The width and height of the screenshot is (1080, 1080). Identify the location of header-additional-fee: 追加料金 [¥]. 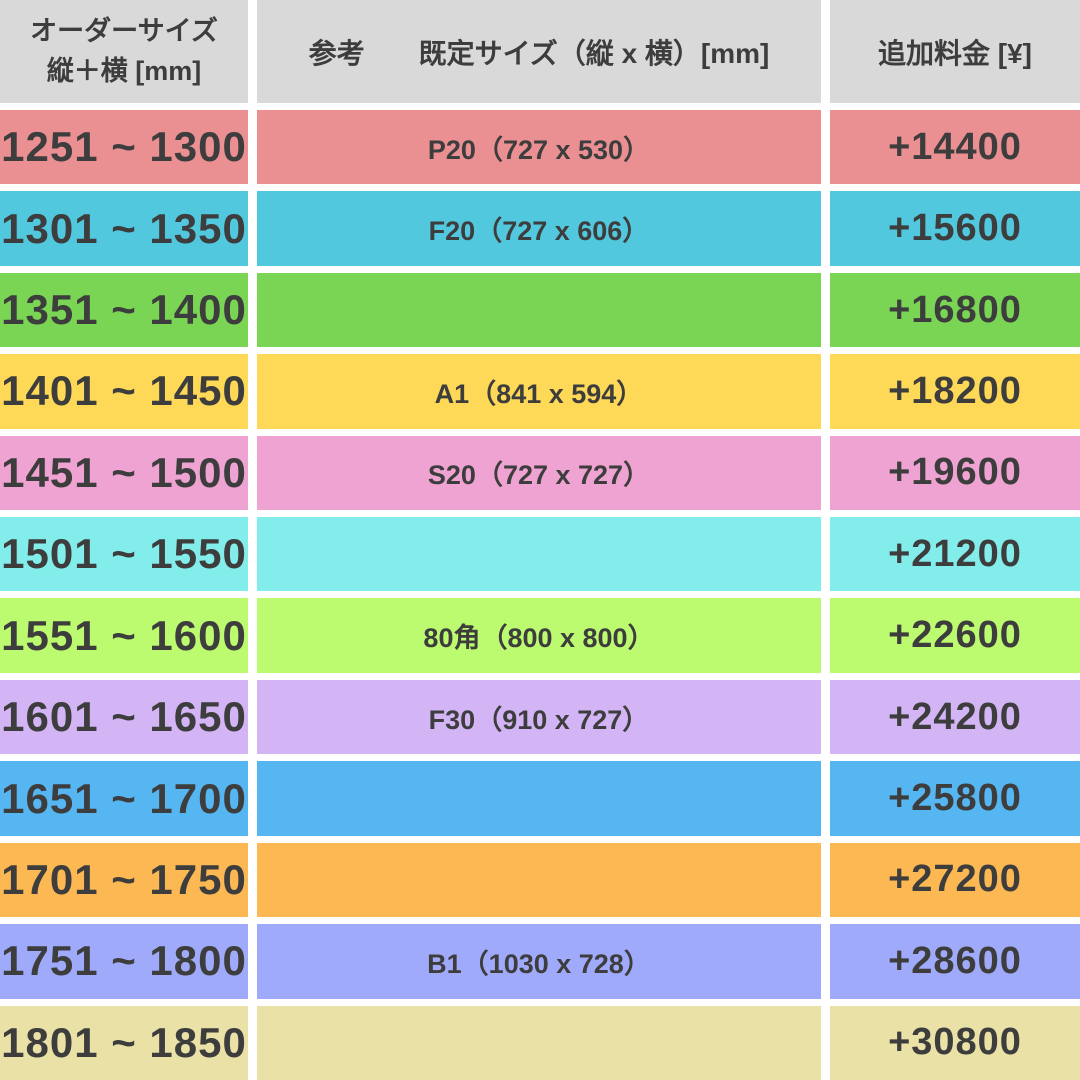
(955, 51).